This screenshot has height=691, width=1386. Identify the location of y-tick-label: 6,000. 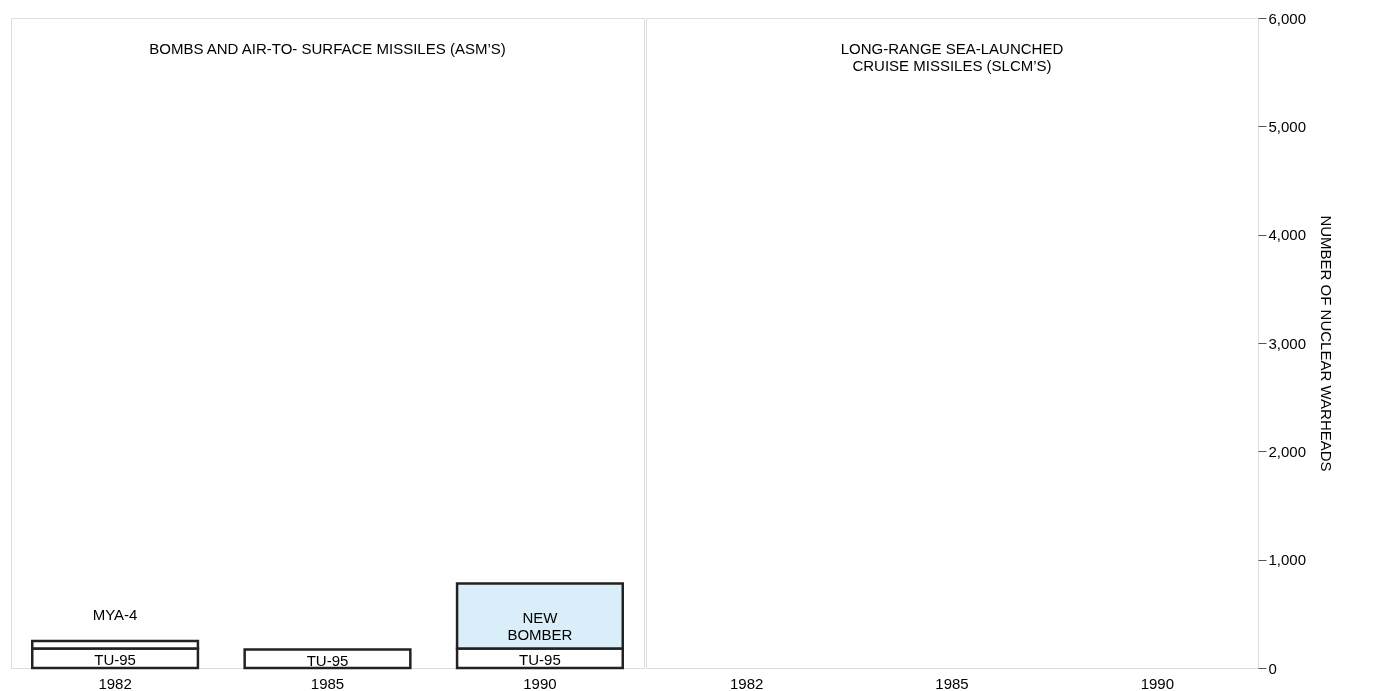
(1287, 18).